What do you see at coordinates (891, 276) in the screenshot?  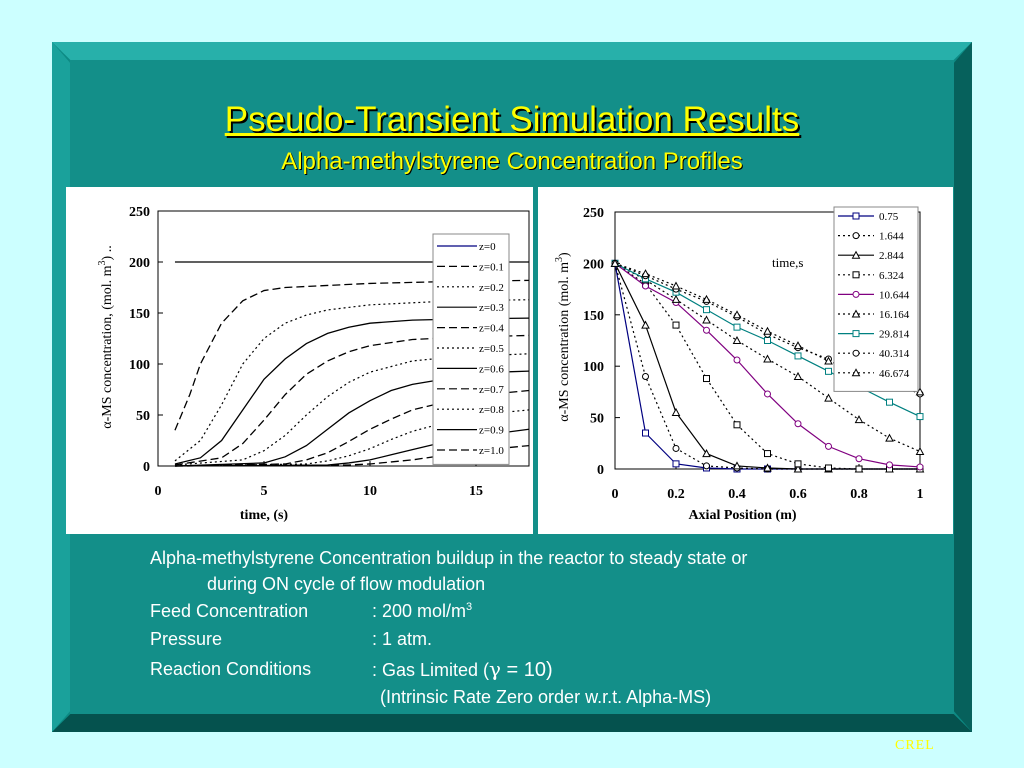 I see `legend-label: 6.324` at bounding box center [891, 276].